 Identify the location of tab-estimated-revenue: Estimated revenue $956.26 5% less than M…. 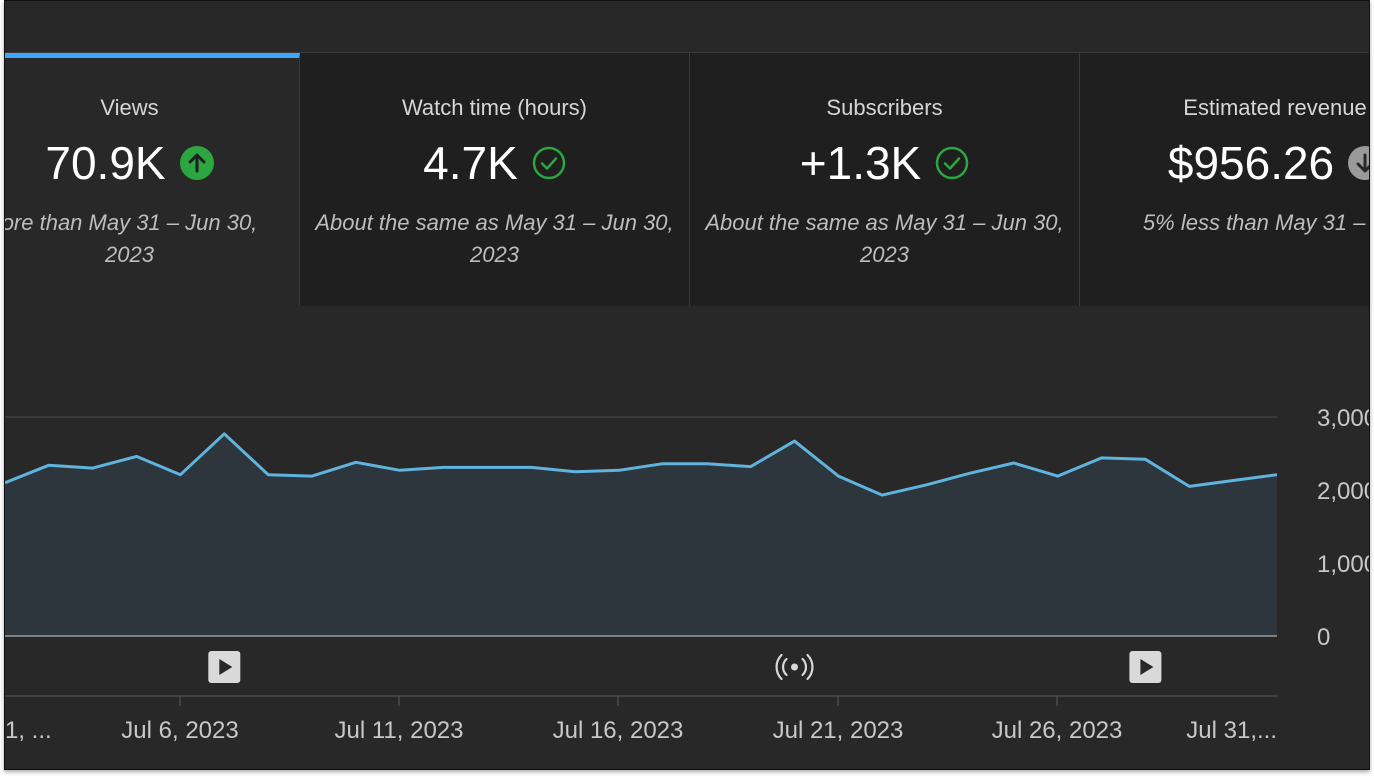
(1224, 179).